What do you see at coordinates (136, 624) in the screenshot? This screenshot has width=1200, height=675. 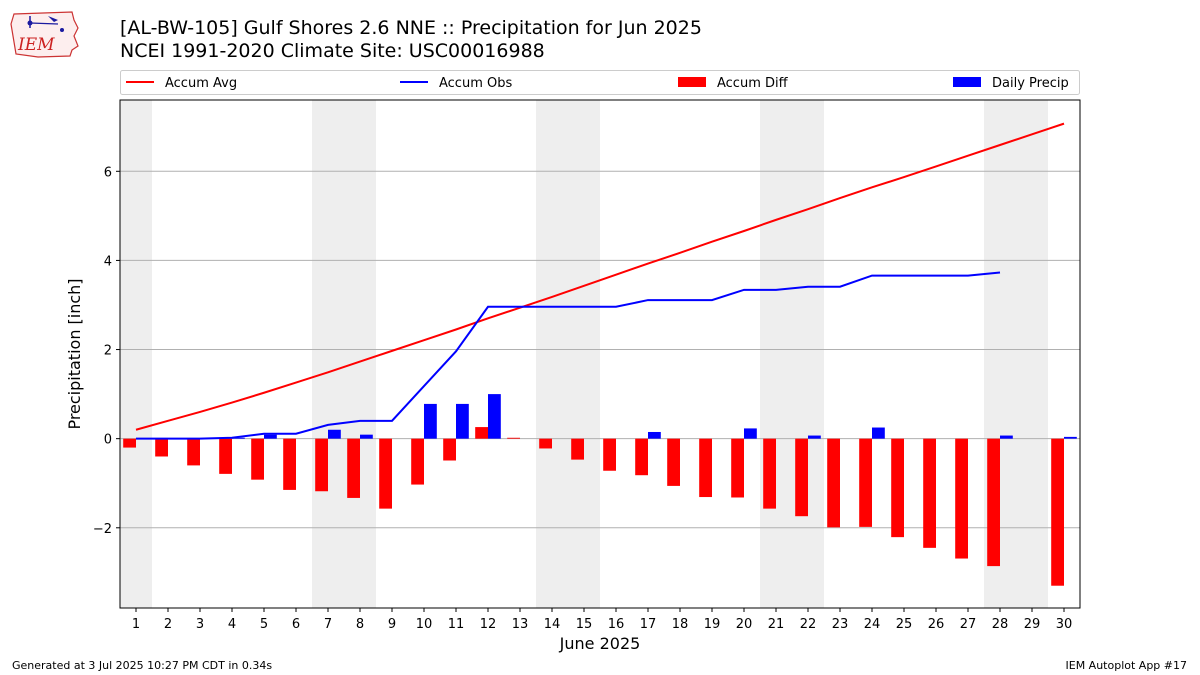 I see `x-tick-label: 1` at bounding box center [136, 624].